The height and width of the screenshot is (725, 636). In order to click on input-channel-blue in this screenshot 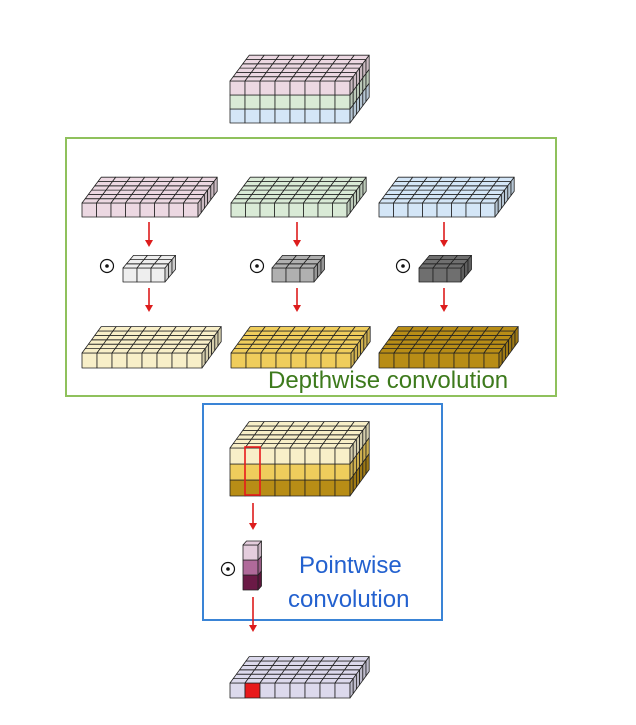, I will do `click(446, 197)`.